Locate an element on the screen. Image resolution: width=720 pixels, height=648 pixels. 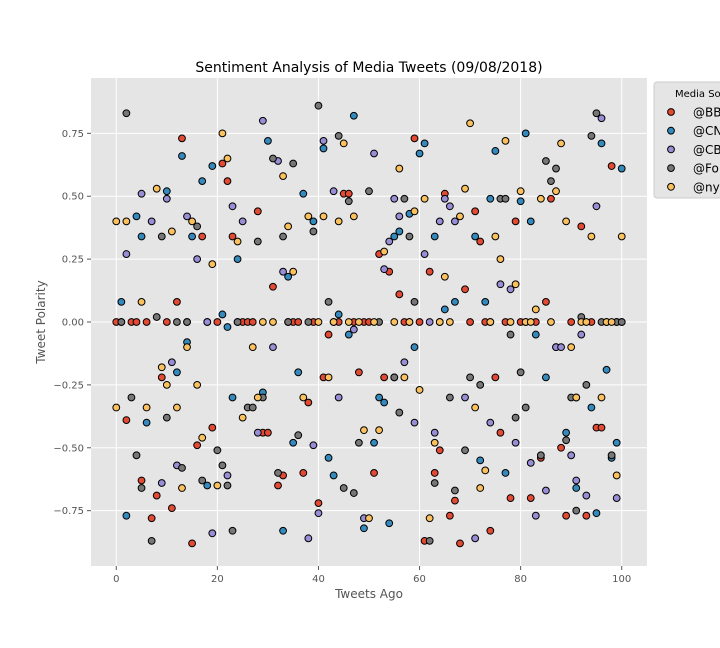
y-tick-label: −0.50 is located at coordinates (68, 448).